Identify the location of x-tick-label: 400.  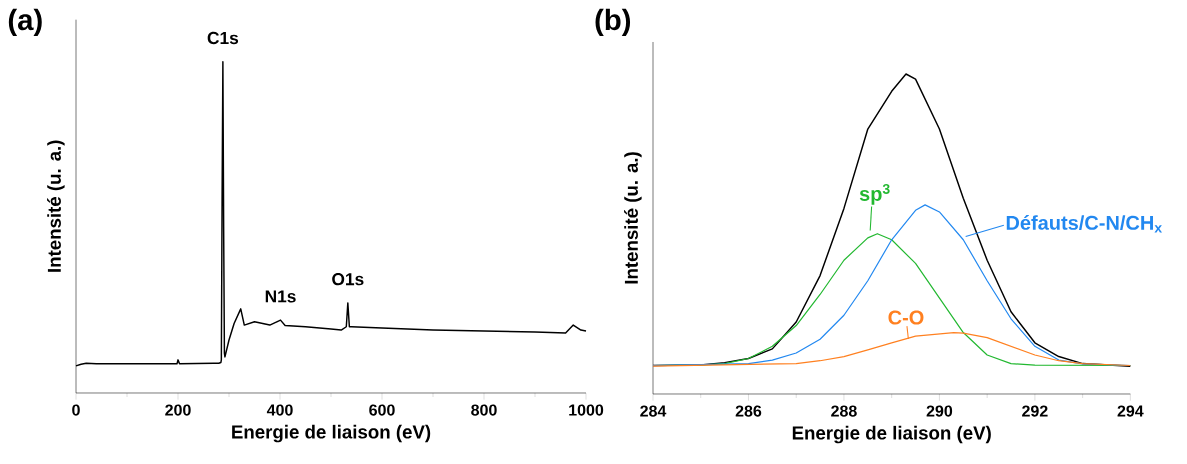
(279, 410).